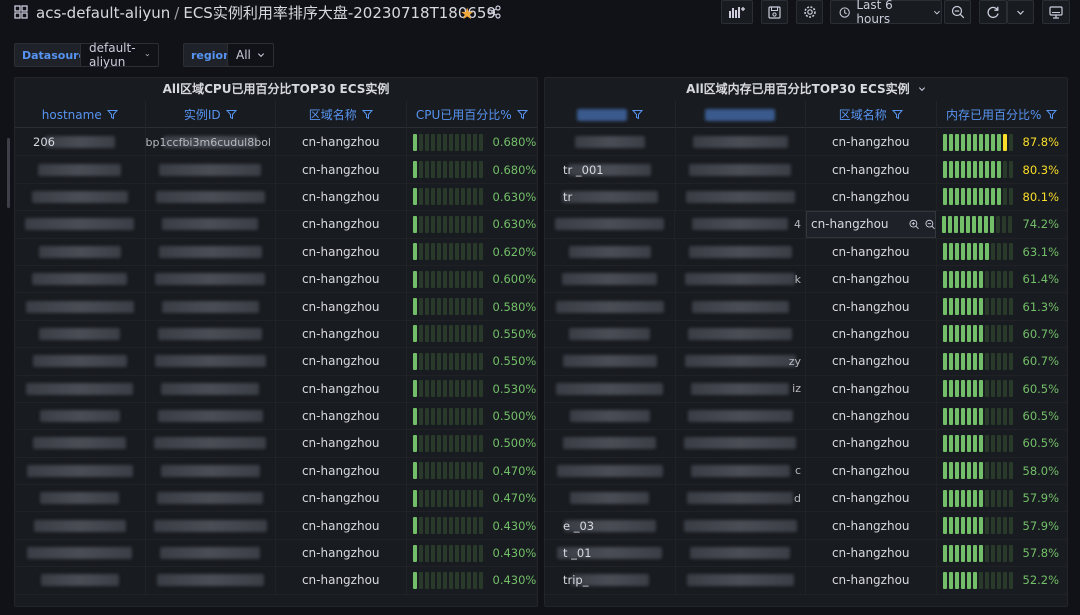  Describe the element at coordinates (610, 525) in the screenshot. I see `hostname-cell: e _03` at that location.